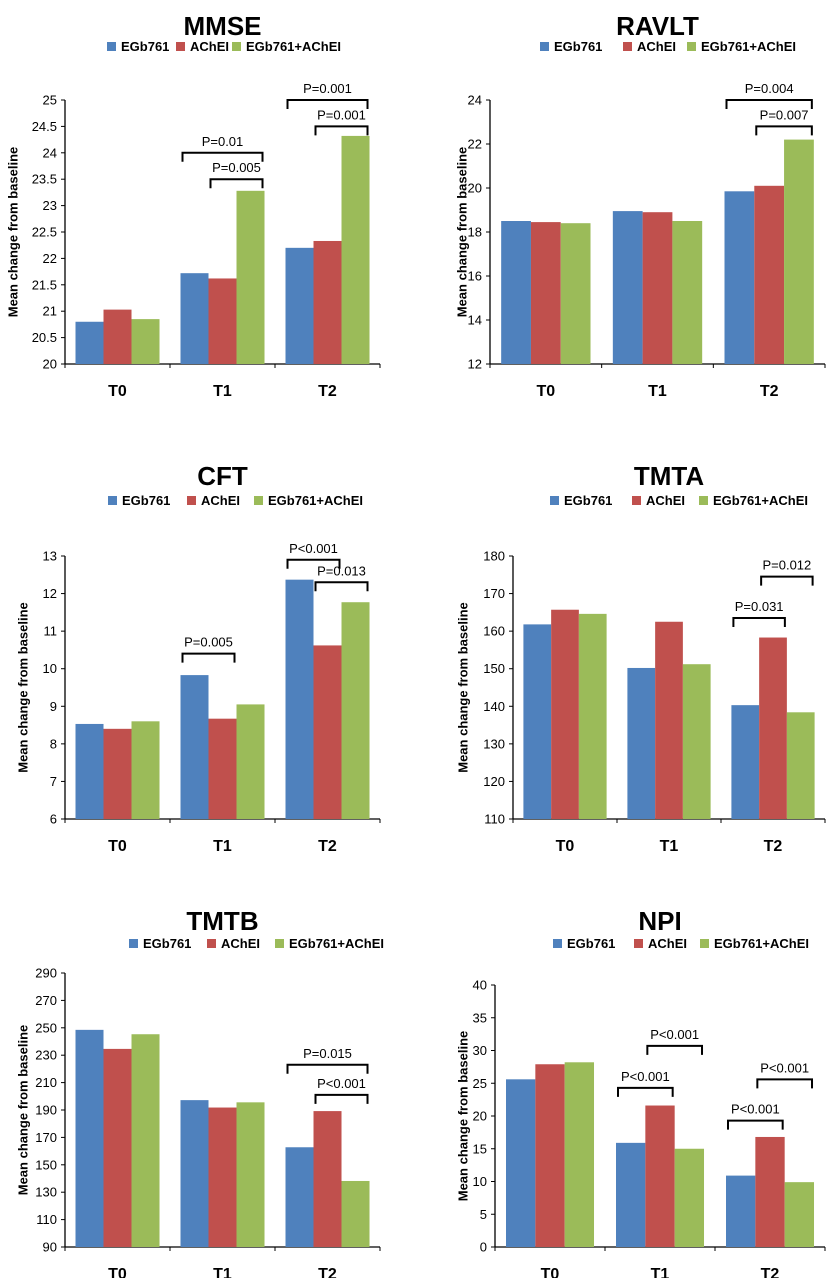 This screenshot has width=831, height=1283. I want to click on y-tick-label: 5, so click(483, 1214).